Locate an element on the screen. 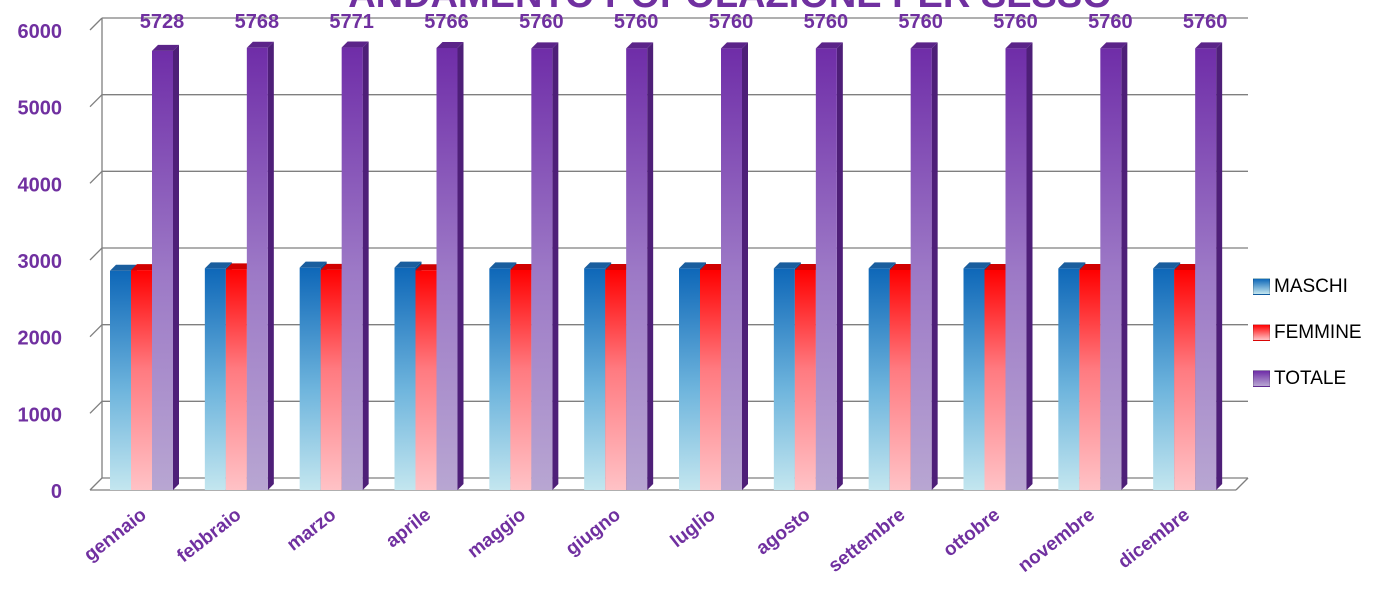  legend-item-femmine: FEMMINE is located at coordinates (1307, 332).